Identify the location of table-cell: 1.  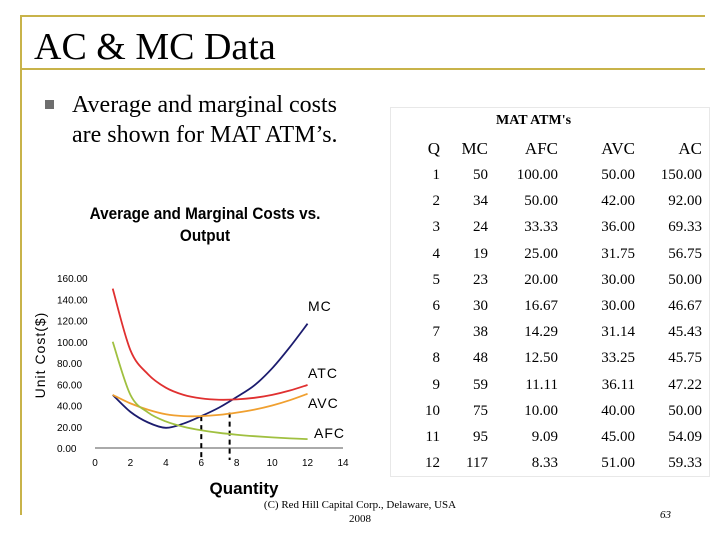
(436, 175).